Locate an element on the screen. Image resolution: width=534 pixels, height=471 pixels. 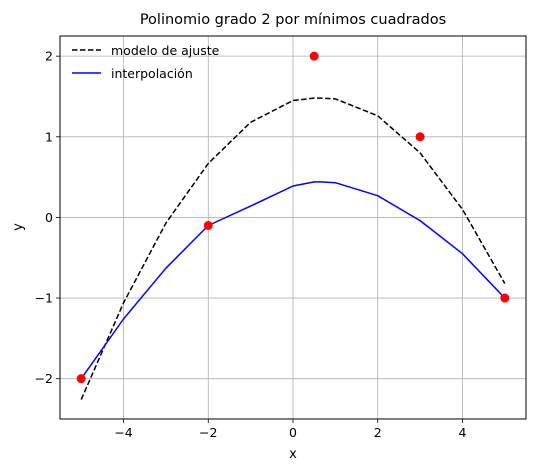
x-tick-label: −2 is located at coordinates (208, 432).